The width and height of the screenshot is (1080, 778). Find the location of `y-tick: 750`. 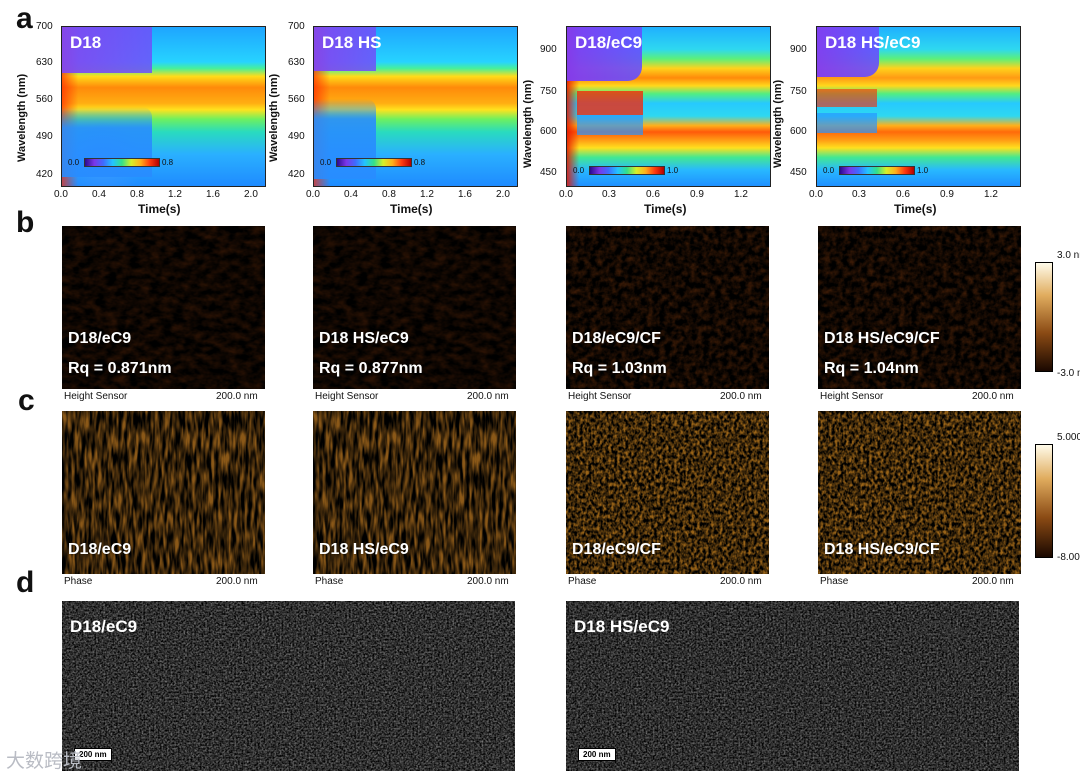

y-tick: 750 is located at coordinates (798, 91).